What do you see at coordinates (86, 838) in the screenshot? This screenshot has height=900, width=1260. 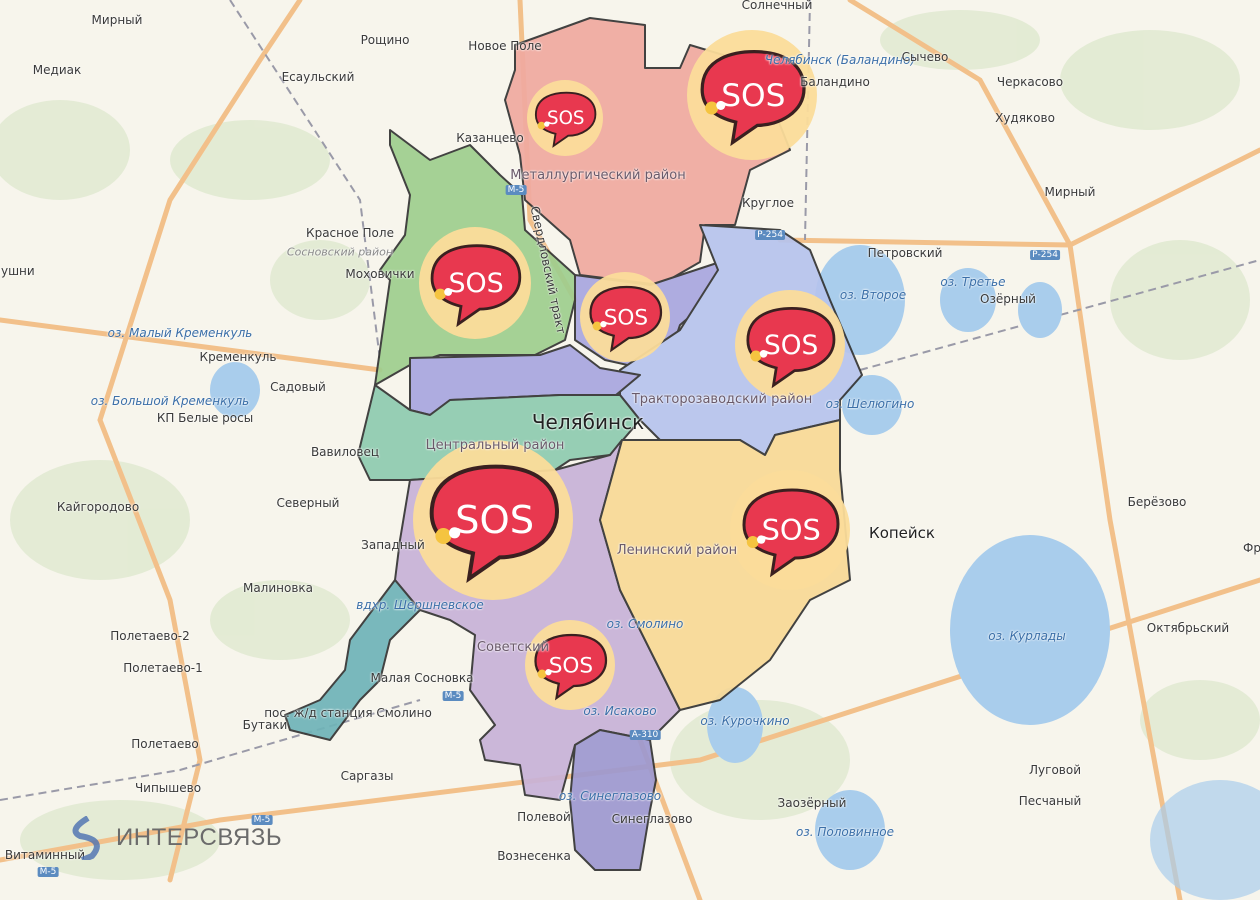 I see `logo-s-icon` at bounding box center [86, 838].